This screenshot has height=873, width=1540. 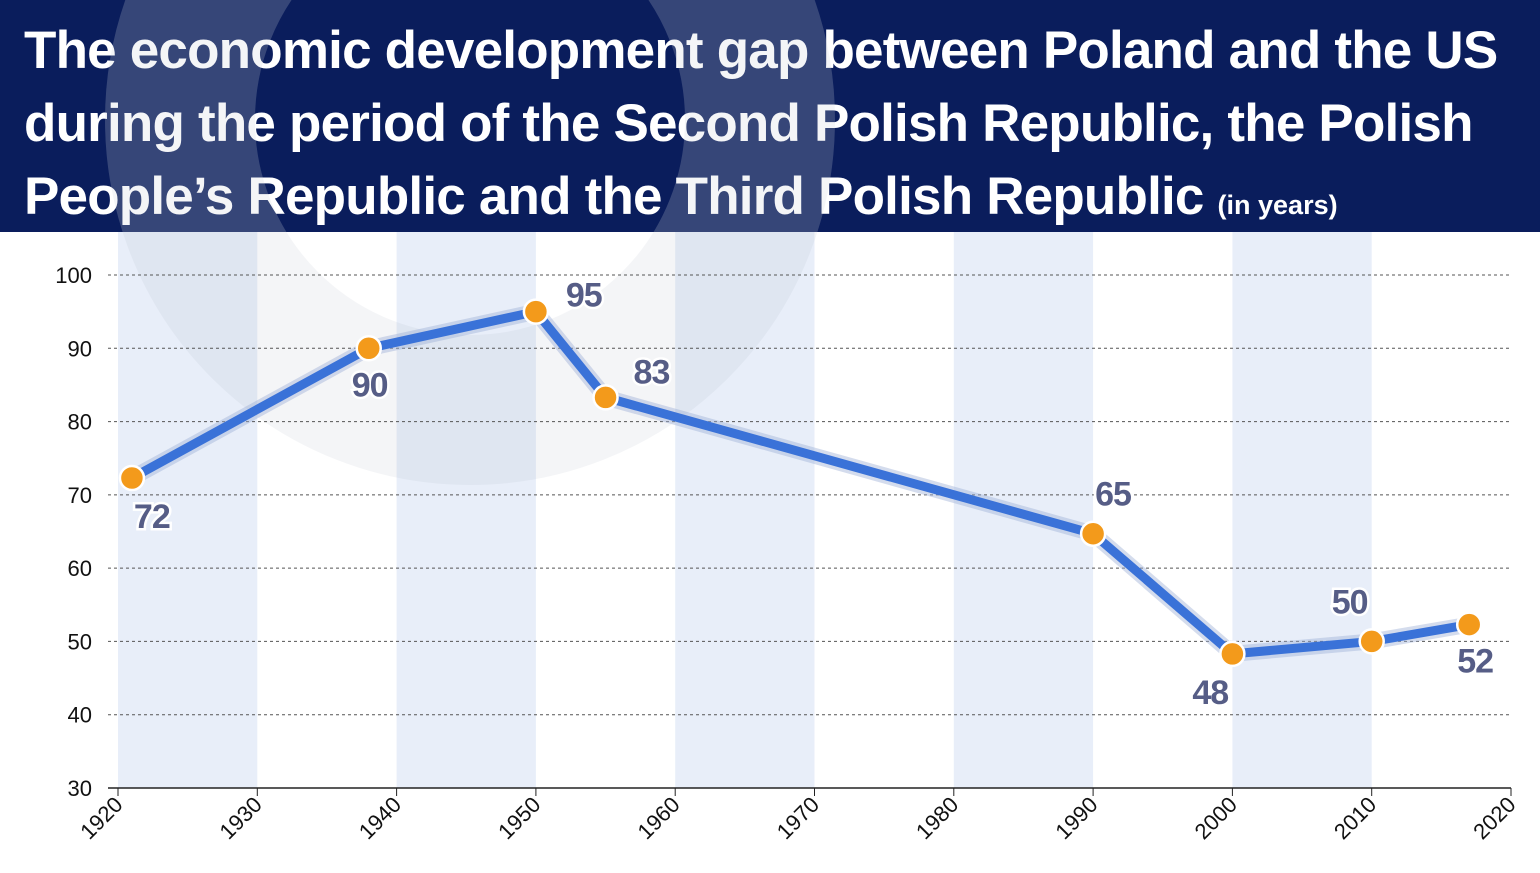 I want to click on x-tick-label-2010: 2010, so click(x=1355, y=818).